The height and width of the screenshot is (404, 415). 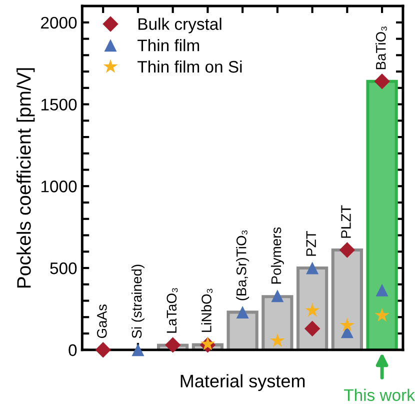 What do you see at coordinates (277, 255) in the screenshot?
I see `x-tick-label: Polymers` at bounding box center [277, 255].